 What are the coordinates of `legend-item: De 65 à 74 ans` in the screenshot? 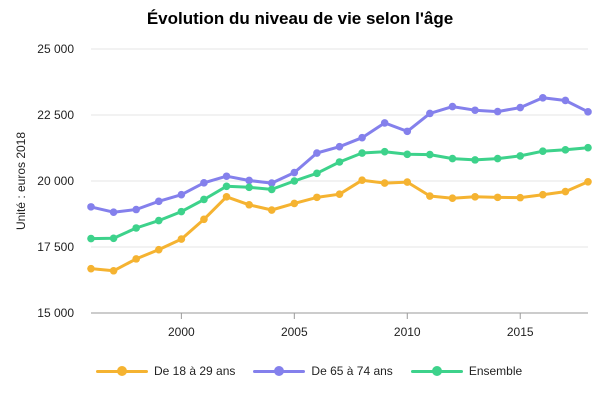 It's located at (323, 371).